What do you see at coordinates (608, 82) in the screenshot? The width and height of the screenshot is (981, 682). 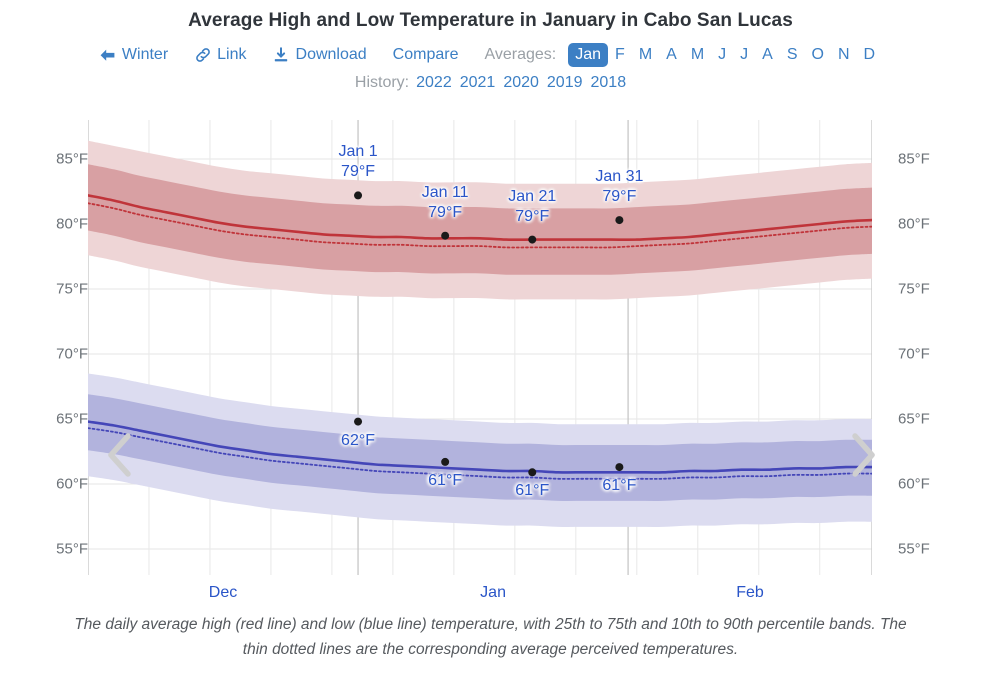 I see `history-year-2018: 2018` at bounding box center [608, 82].